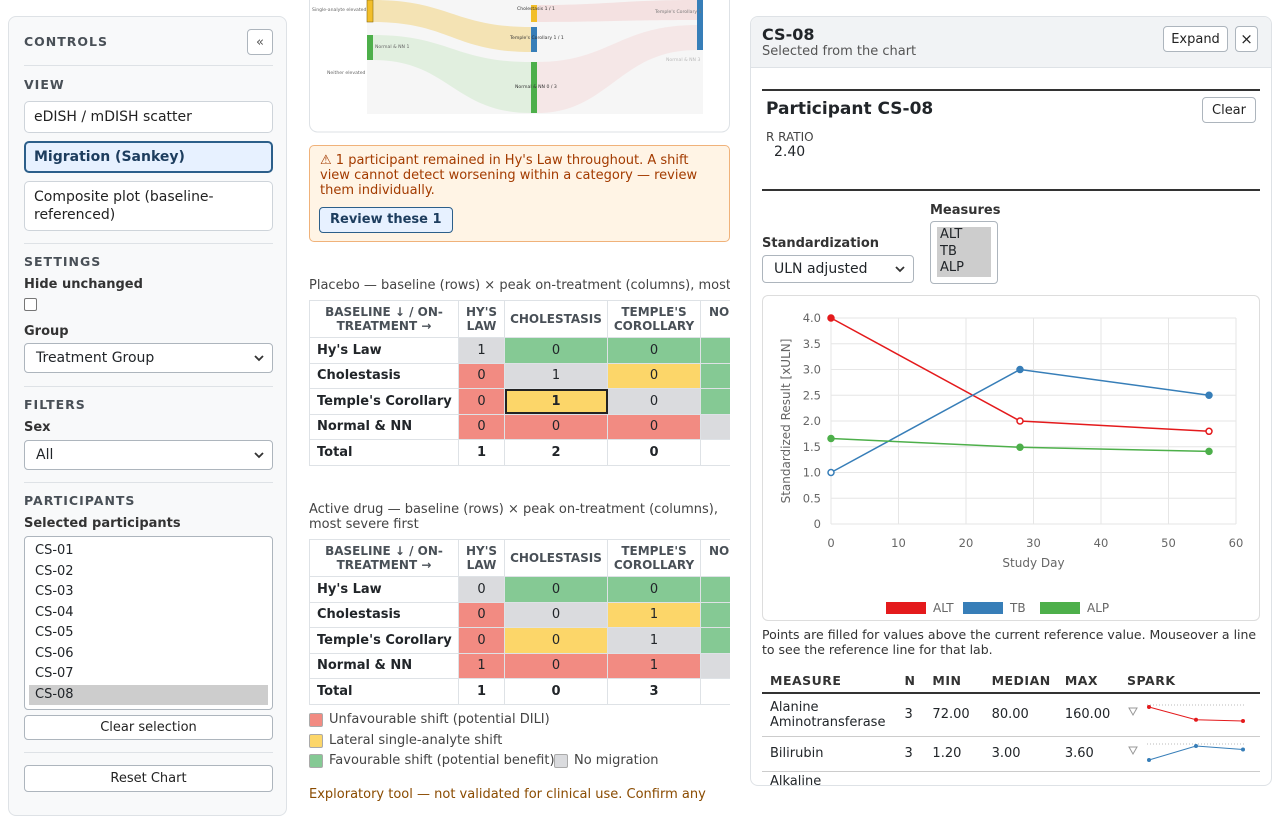 The image size is (1280, 816). I want to click on standardization-select: ULN adjusted, so click(838, 269).